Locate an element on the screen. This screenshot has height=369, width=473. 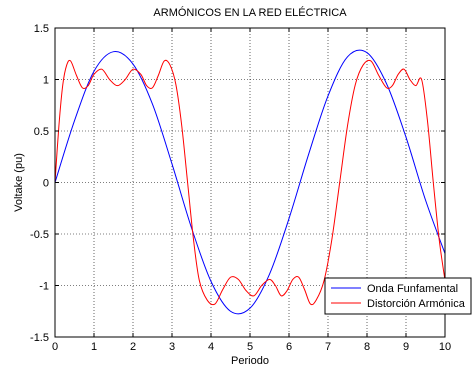
x-tick-label: 4 is located at coordinates (211, 347).